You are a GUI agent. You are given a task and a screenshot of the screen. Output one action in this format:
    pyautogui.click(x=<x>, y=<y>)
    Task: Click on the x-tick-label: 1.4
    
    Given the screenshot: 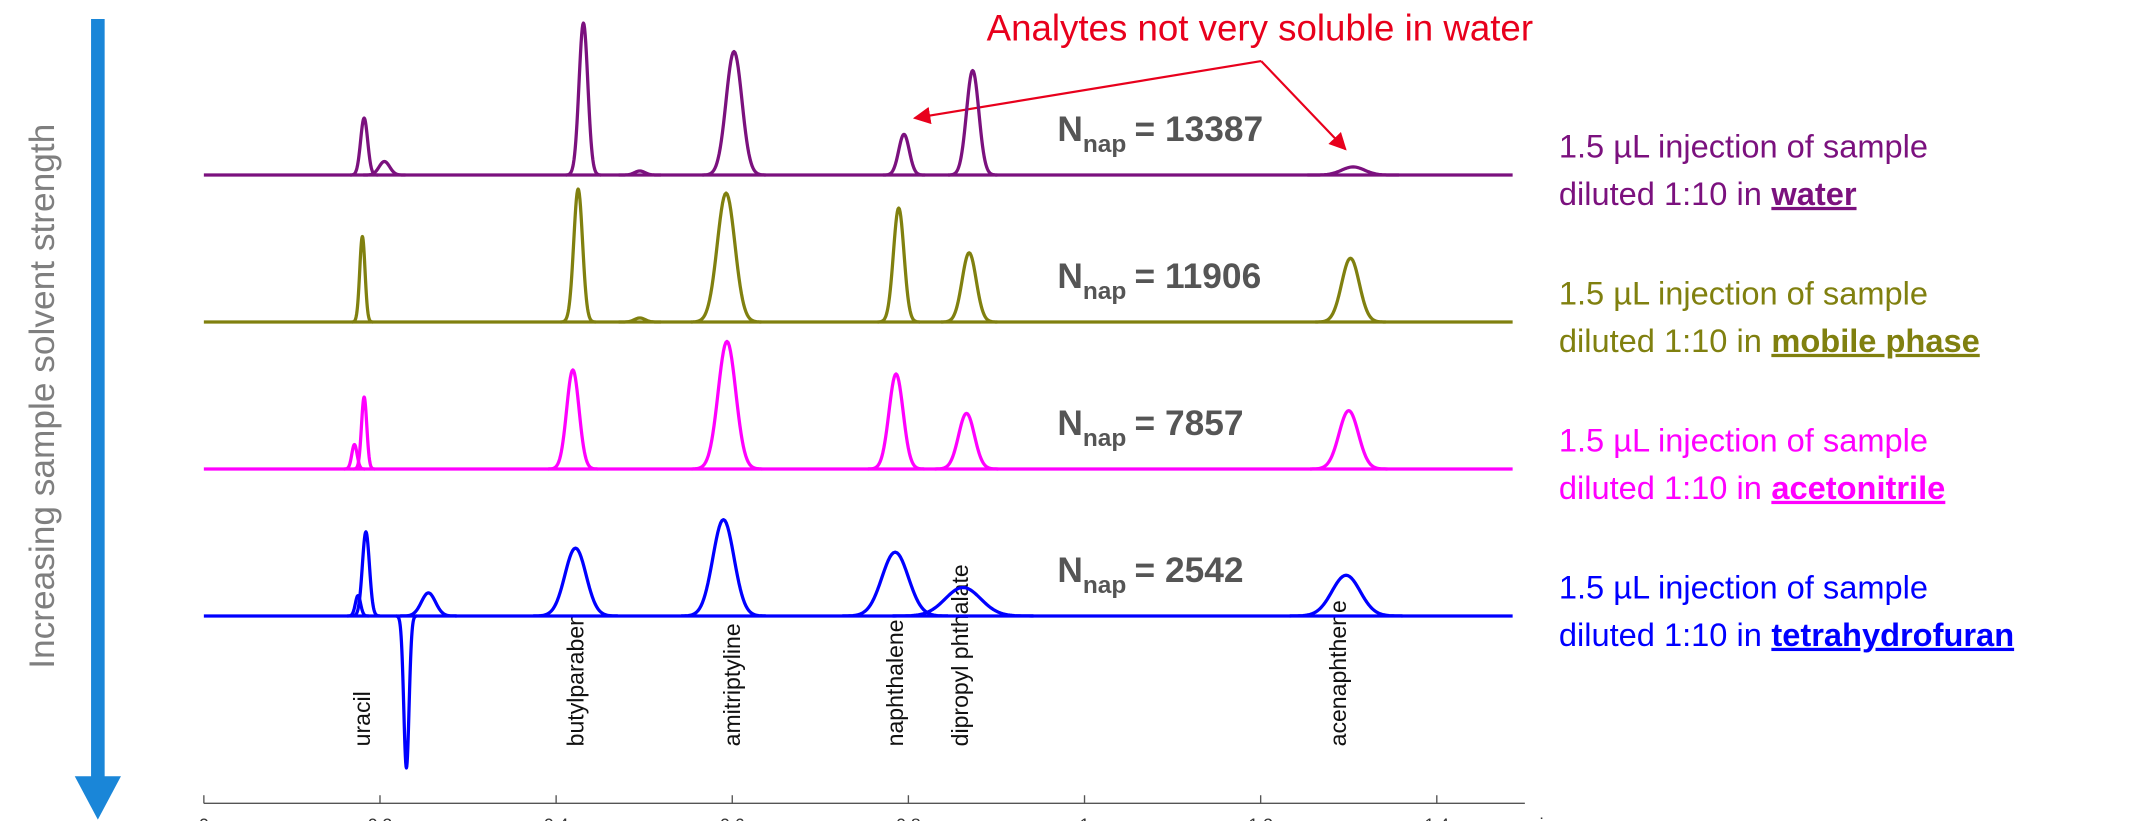 What is the action you would take?
    pyautogui.click(x=1437, y=818)
    